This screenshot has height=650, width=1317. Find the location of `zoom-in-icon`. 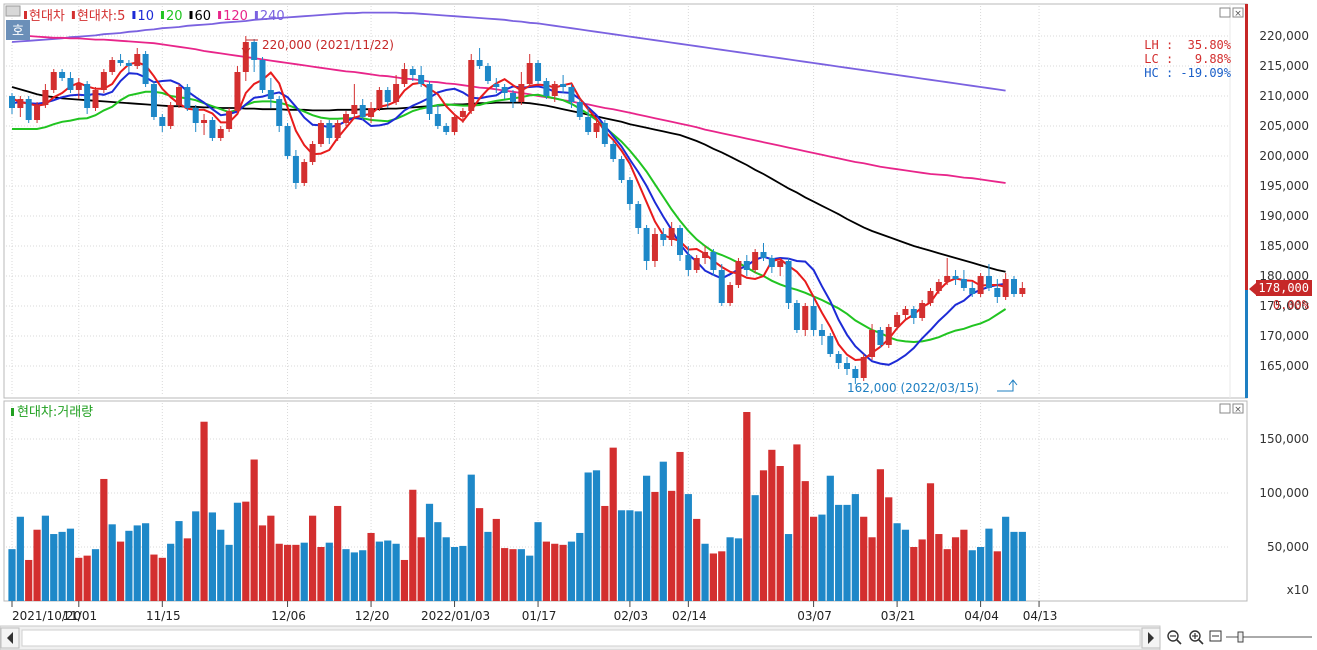

zoom-in-icon is located at coordinates (1195, 636).